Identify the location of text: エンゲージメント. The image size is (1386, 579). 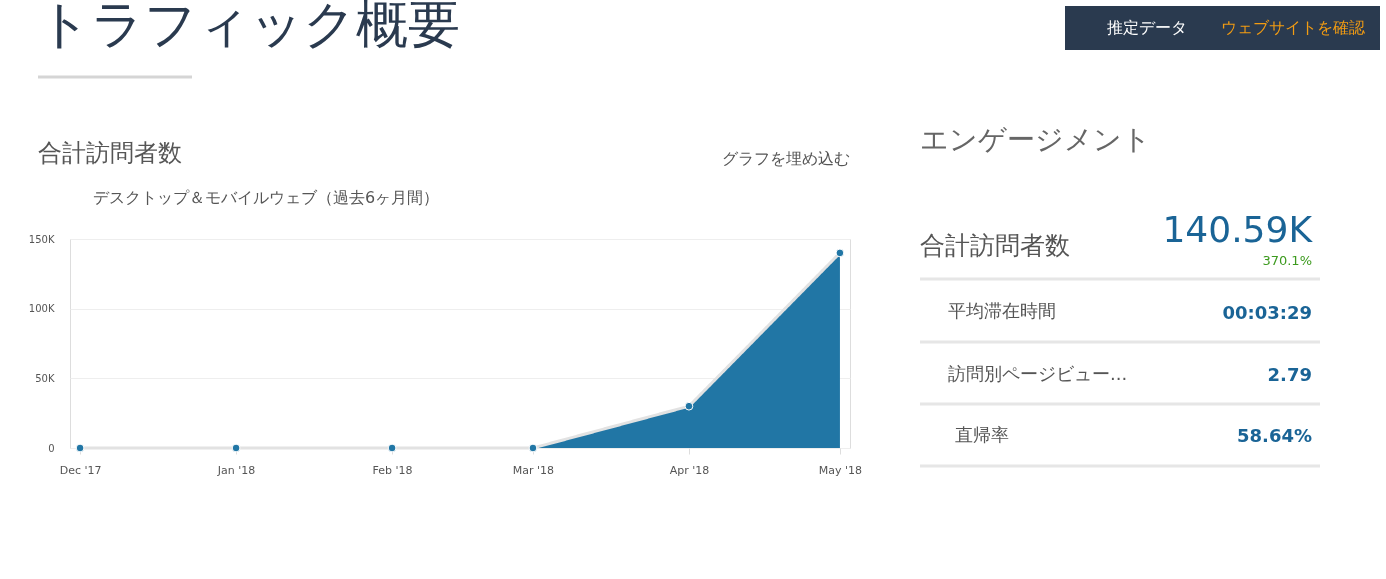
(1035, 139).